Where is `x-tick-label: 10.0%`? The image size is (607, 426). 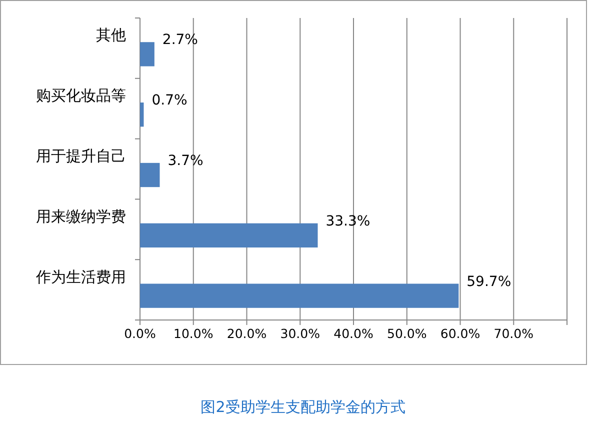
x-tick-label: 10.0% is located at coordinates (194, 333).